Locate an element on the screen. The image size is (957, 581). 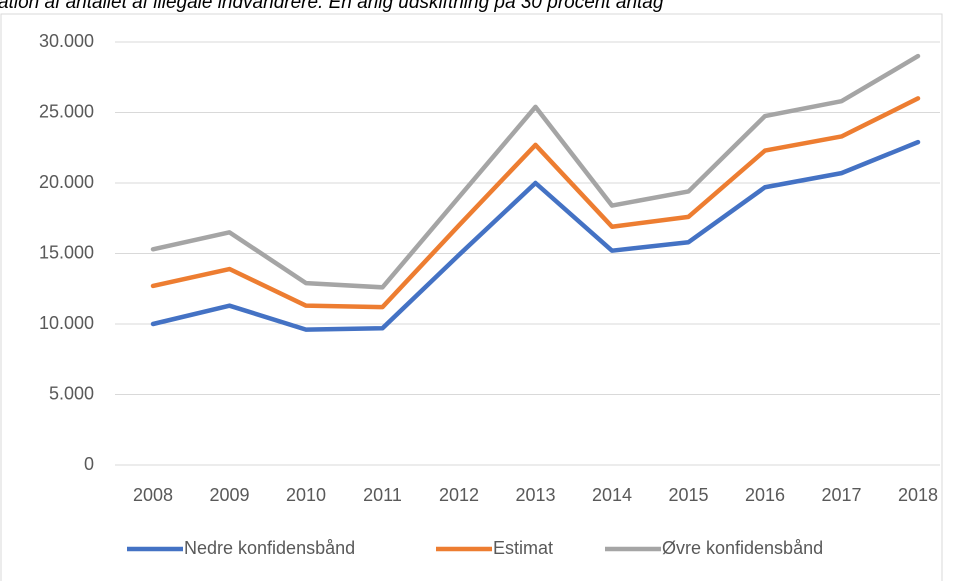
x-tick-label: 2018 is located at coordinates (918, 495).